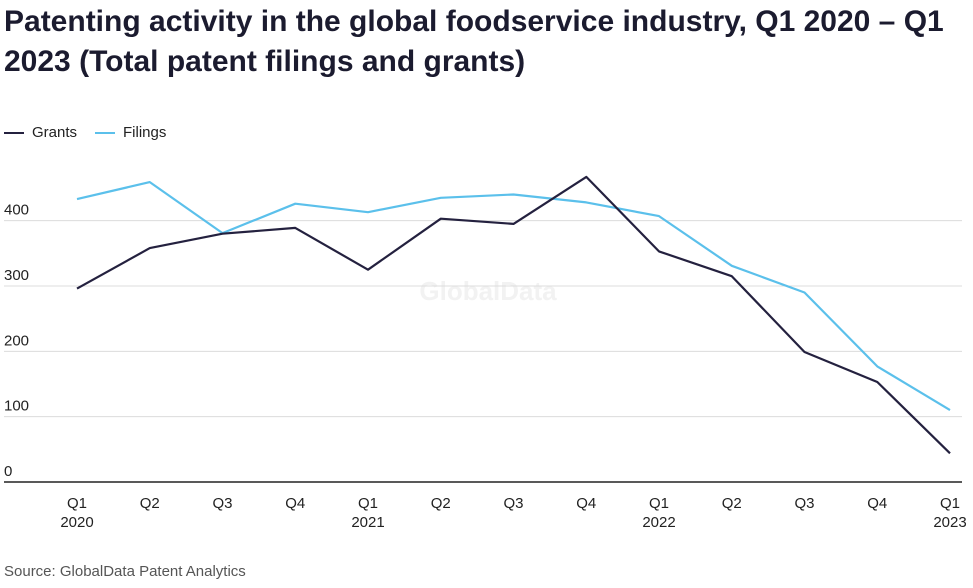 This screenshot has width=973, height=588. I want to click on y-tick-label: 200, so click(16, 340).